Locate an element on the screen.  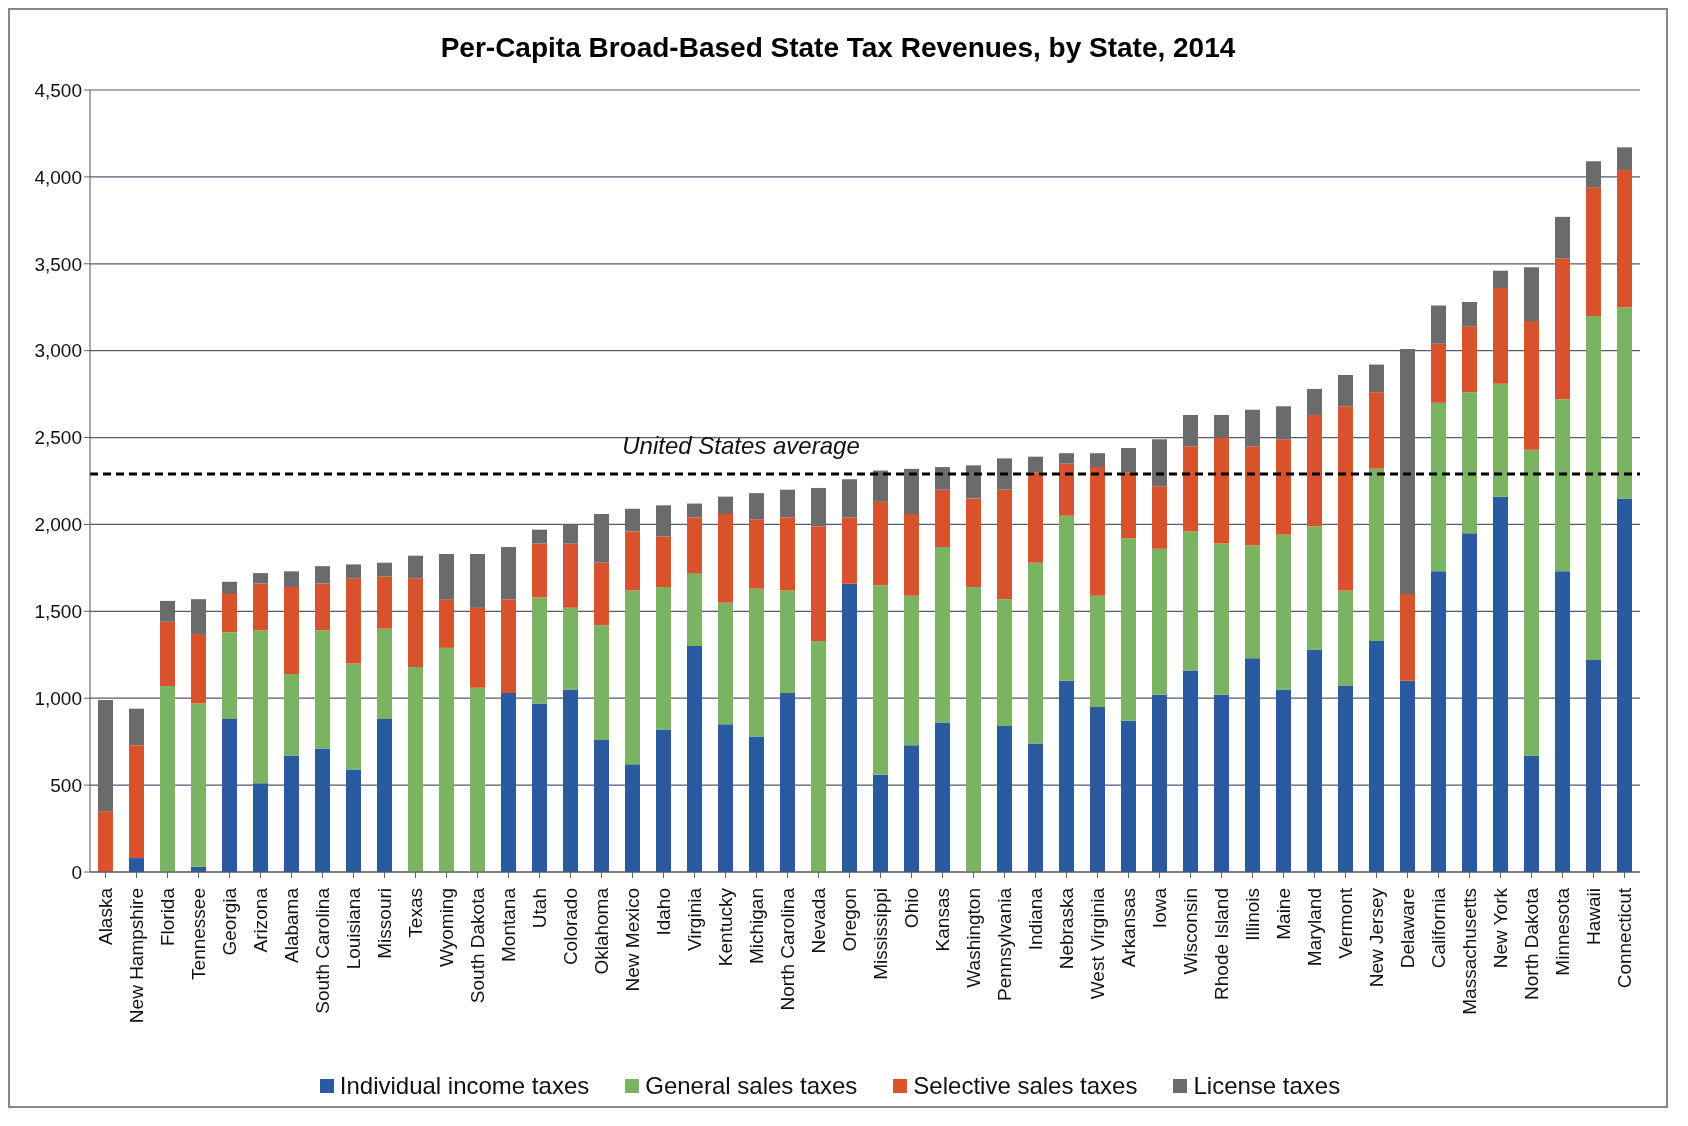
y-tick-label: 500 is located at coordinates (66, 785).